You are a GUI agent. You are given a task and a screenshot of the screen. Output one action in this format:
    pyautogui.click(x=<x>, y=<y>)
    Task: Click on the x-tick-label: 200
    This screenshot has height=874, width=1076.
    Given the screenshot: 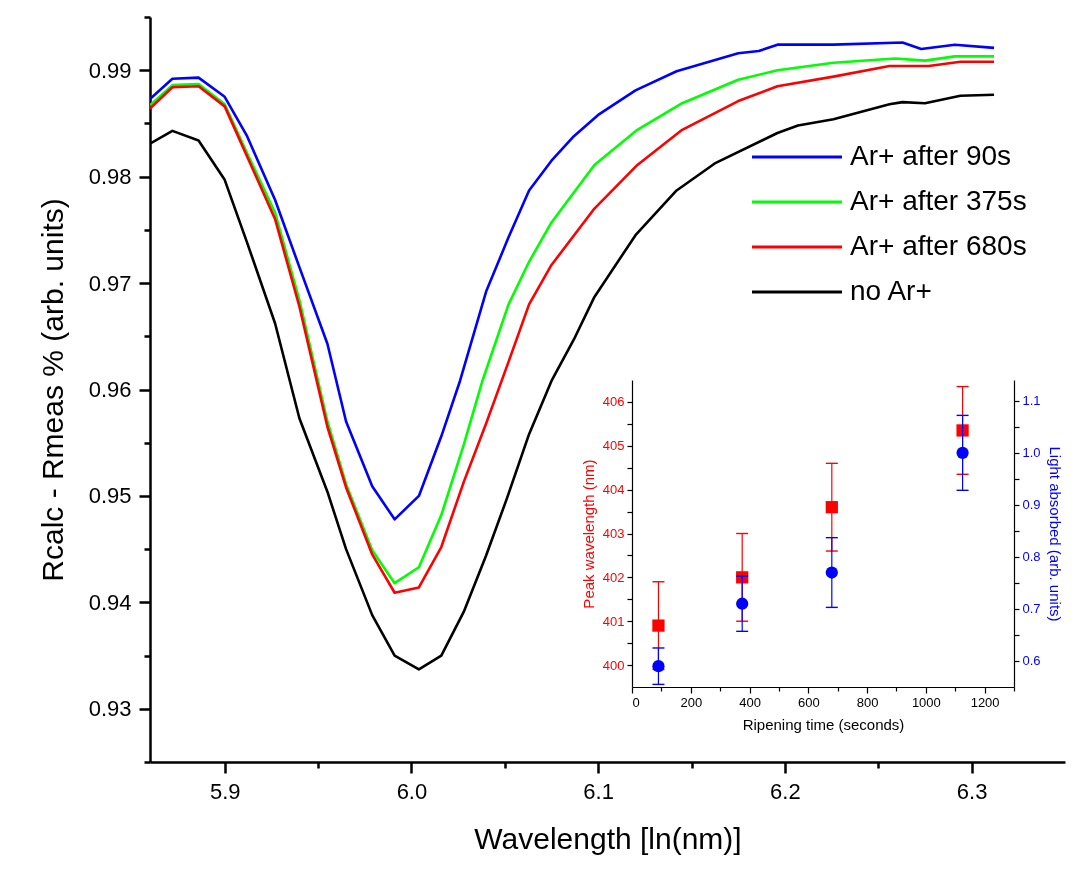 What is the action you would take?
    pyautogui.click(x=691, y=702)
    